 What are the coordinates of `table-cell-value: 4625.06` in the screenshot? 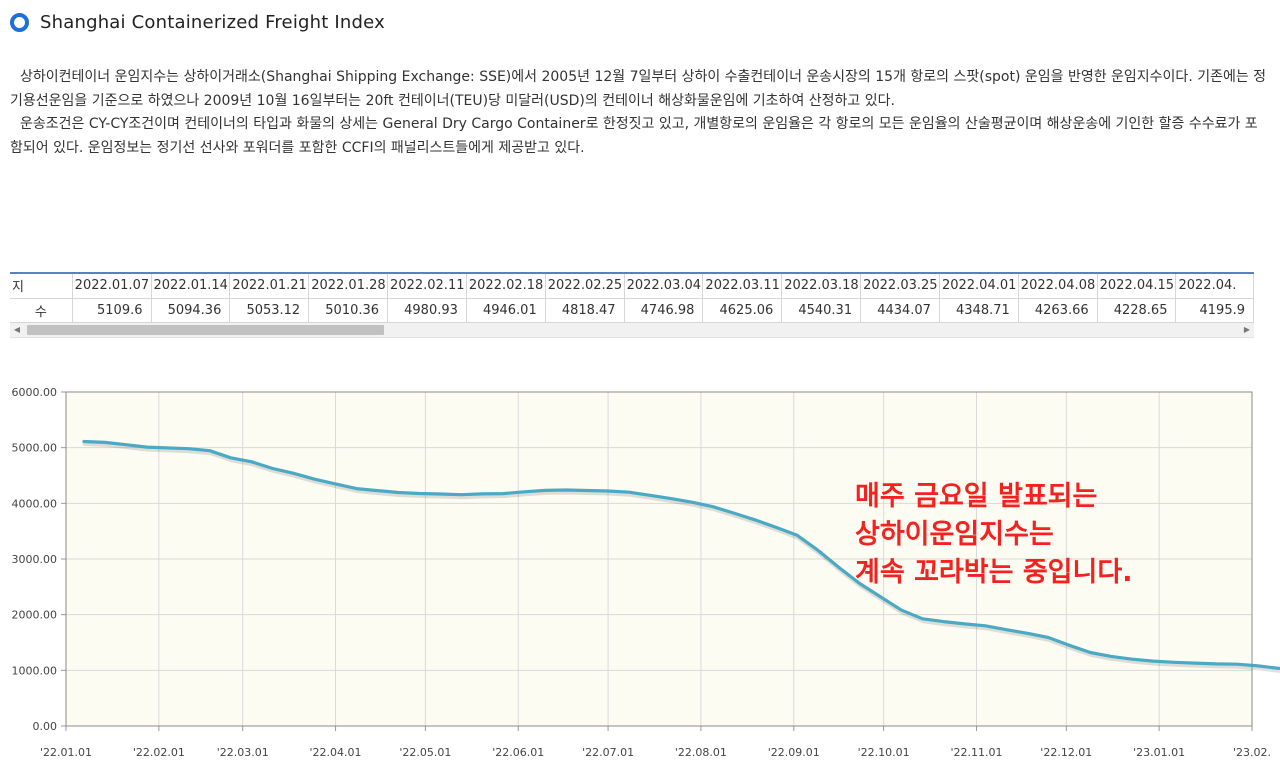 It's located at (742, 310).